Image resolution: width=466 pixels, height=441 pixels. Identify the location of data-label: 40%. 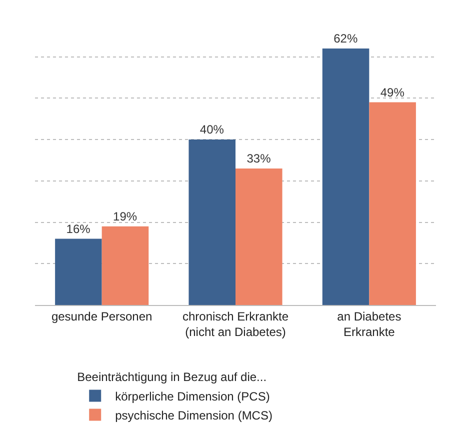
(212, 129).